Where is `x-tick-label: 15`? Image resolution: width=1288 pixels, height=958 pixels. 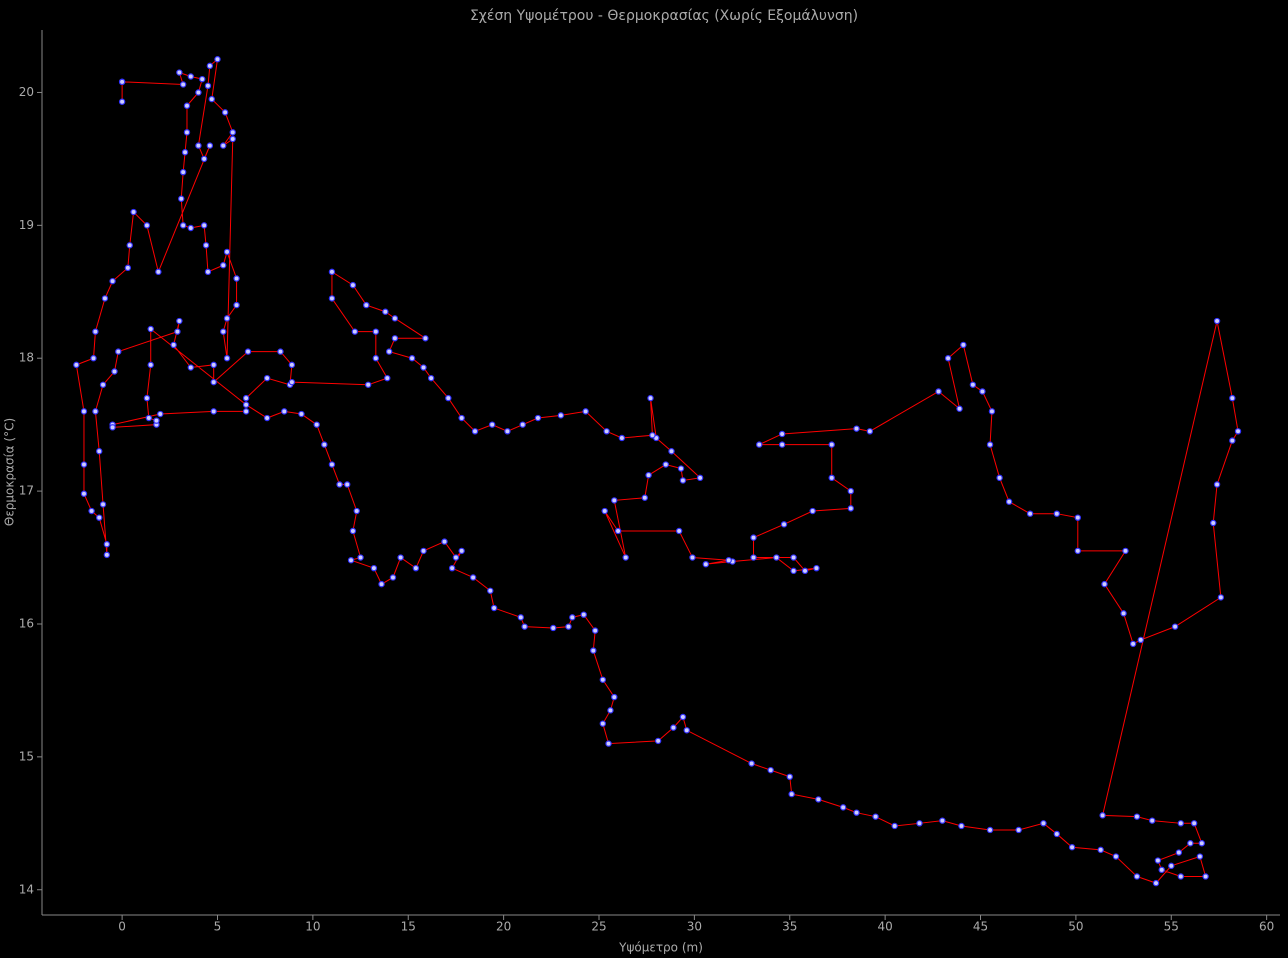 x-tick-label: 15 is located at coordinates (408, 927).